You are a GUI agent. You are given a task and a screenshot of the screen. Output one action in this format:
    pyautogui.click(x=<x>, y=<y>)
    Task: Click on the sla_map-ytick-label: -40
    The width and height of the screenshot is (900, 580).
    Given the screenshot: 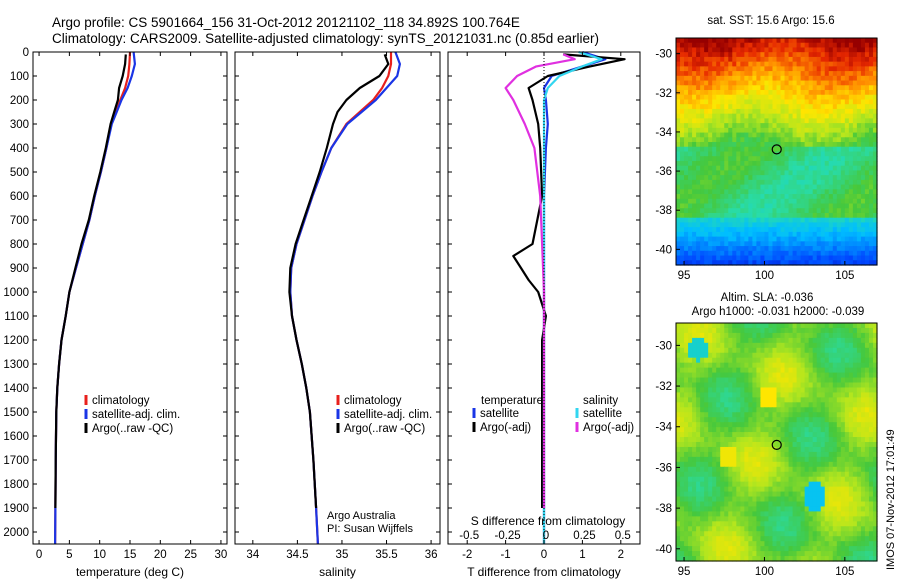 What is the action you would take?
    pyautogui.click(x=663, y=550)
    